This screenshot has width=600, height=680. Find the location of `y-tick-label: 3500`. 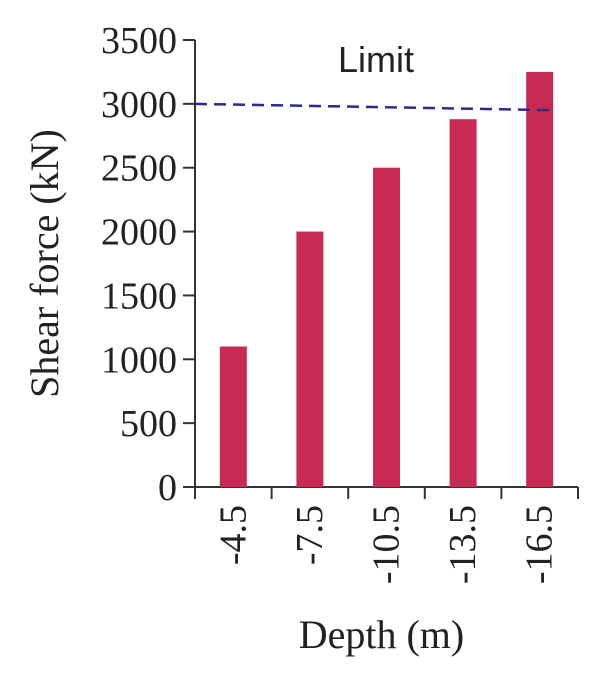

y-tick-label: 3500 is located at coordinates (139, 41).